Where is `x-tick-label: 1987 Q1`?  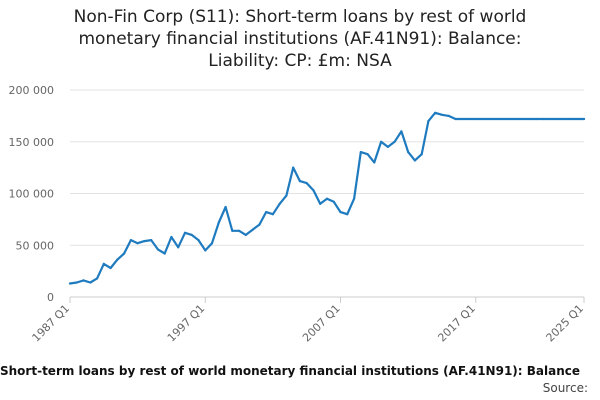
x-tick-label: 1987 Q1 is located at coordinates (51, 323).